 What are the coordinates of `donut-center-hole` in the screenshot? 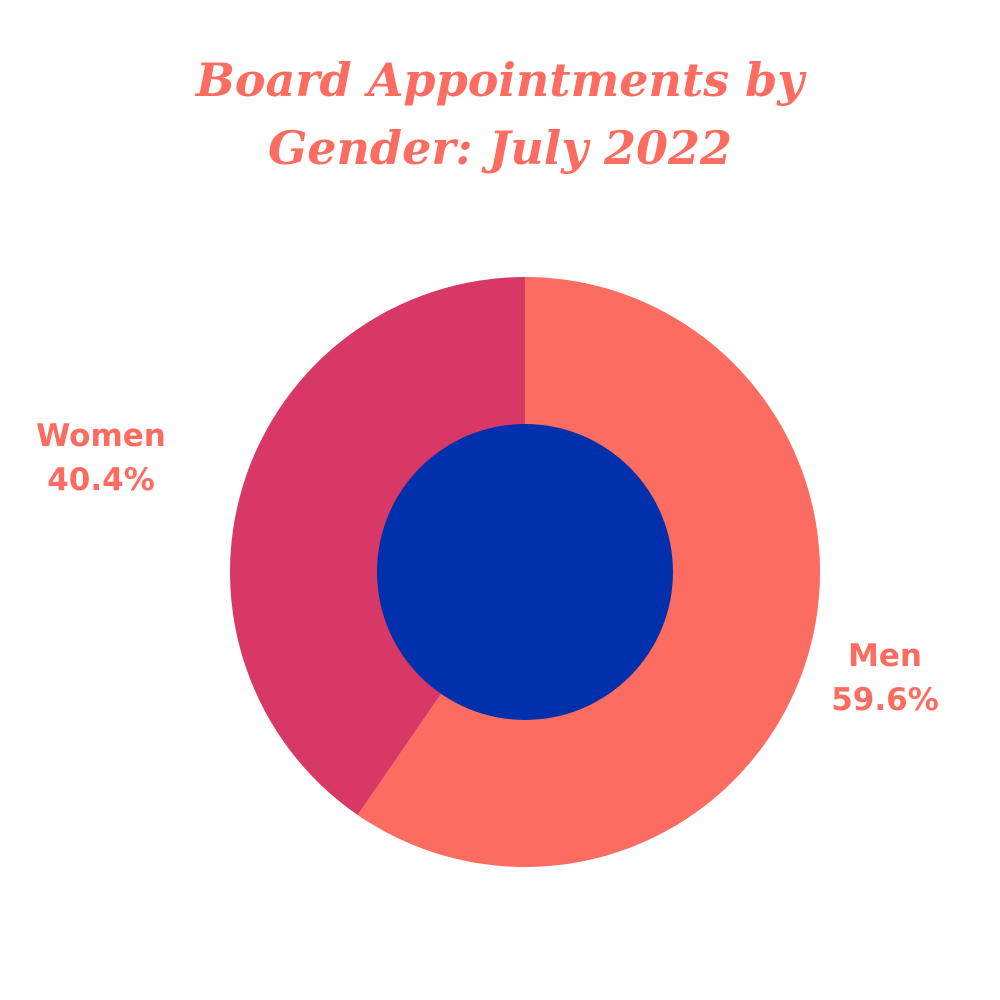 It's located at (525, 572).